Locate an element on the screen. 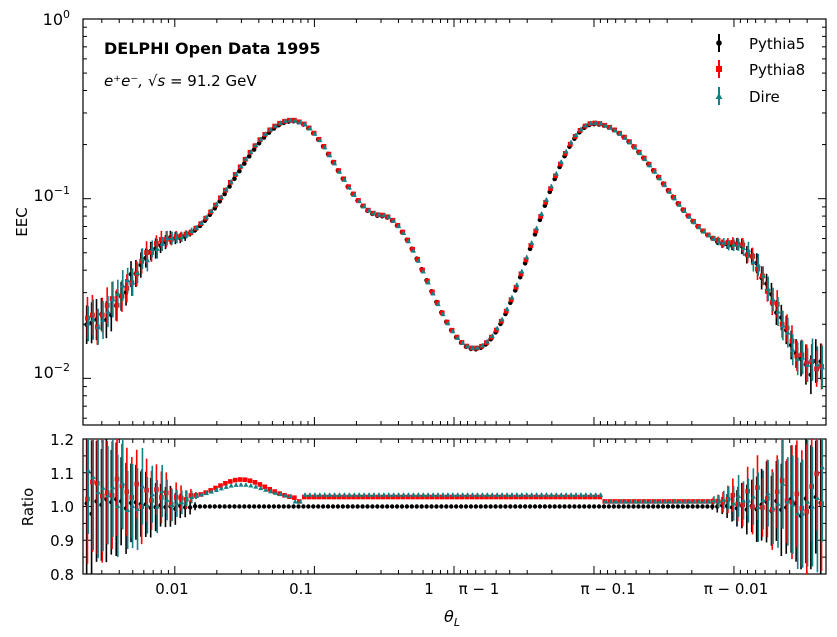 The width and height of the screenshot is (837, 637). legend-label-pythia5: Pythia5 is located at coordinates (777, 44).